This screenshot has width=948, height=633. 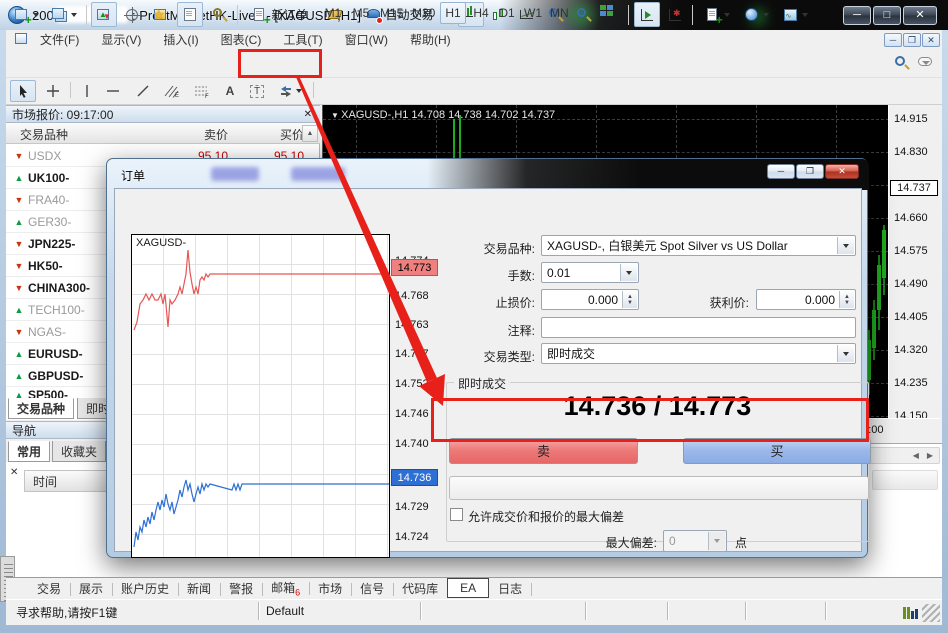 I want to click on strategy-tester-button, so click(x=219, y=14).